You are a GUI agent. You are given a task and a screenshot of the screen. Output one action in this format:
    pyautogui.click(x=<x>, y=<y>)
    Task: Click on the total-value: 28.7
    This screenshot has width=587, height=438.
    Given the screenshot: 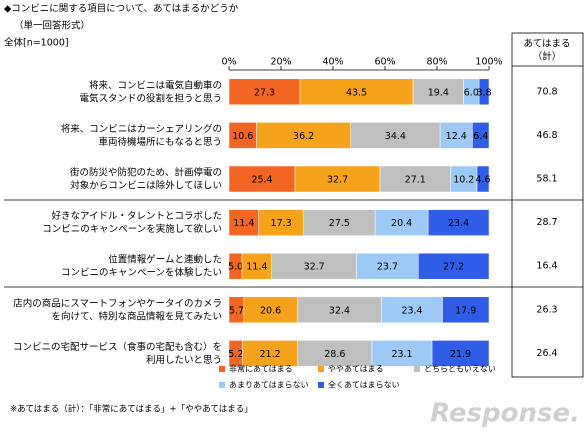 What is the action you would take?
    pyautogui.click(x=546, y=222)
    